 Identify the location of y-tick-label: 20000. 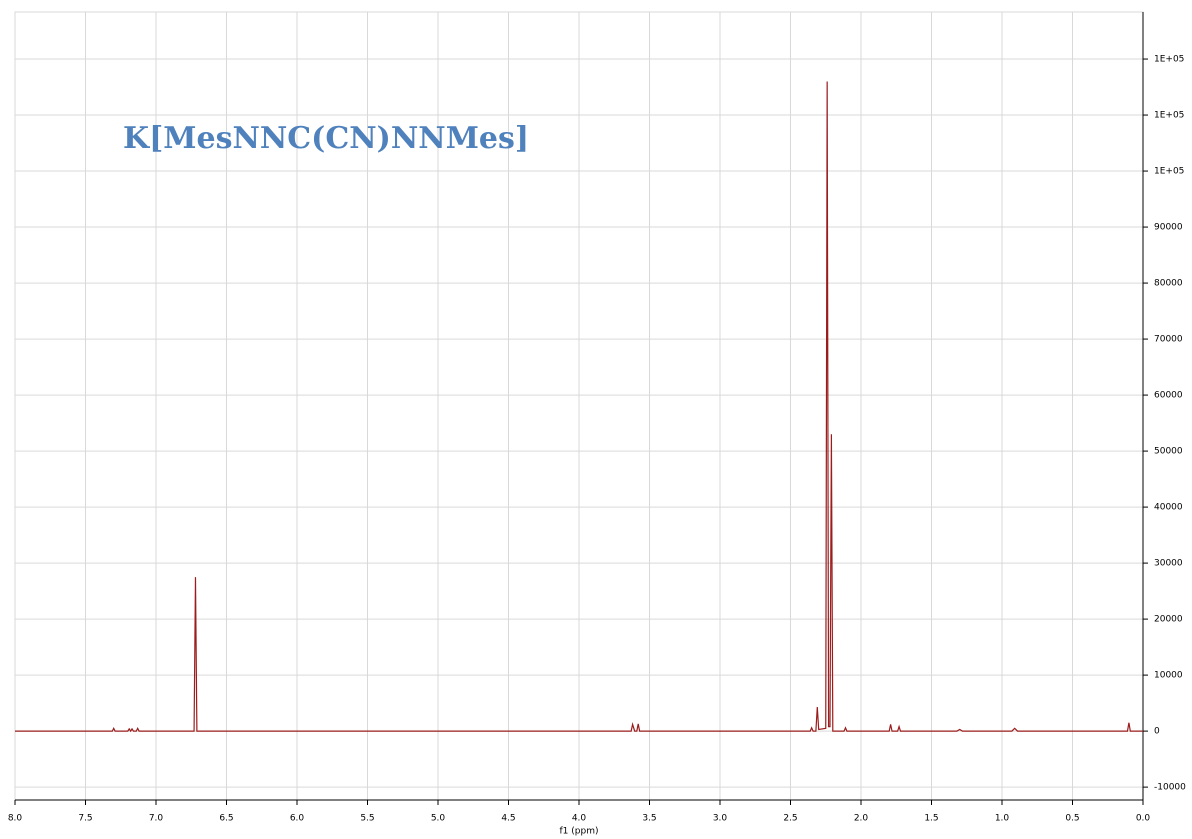
(1168, 620).